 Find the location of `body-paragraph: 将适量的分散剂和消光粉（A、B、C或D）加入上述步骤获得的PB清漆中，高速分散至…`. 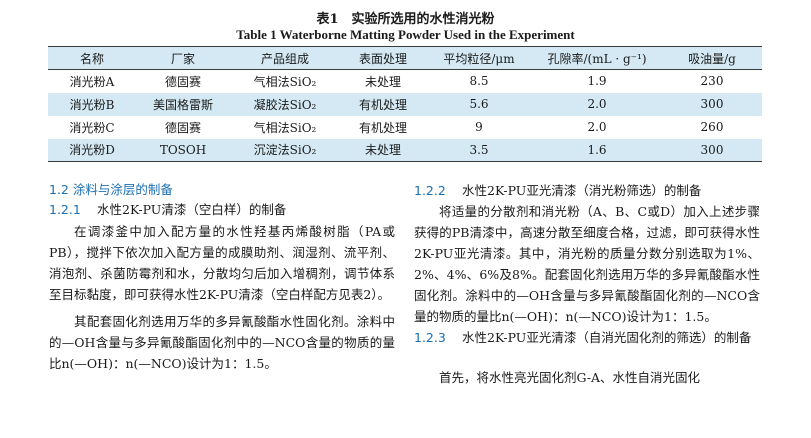

body-paragraph: 将适量的分散剂和消光粉（A、B、C或D）加入上述步骤获得的PB清漆中，高速分散至… is located at coordinates (587, 264).